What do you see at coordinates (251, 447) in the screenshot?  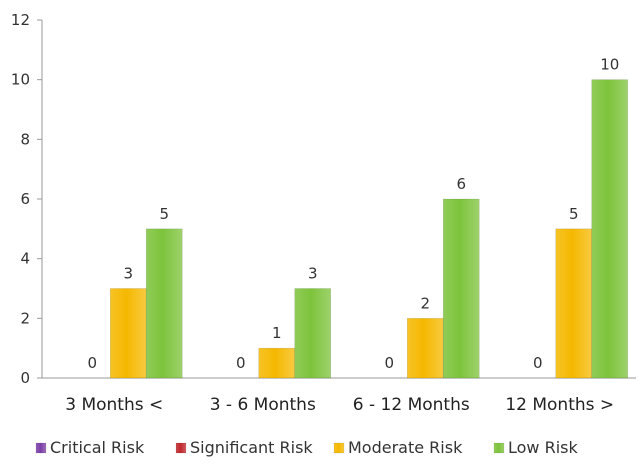 I see `legend-label: Significant Risk` at bounding box center [251, 447].